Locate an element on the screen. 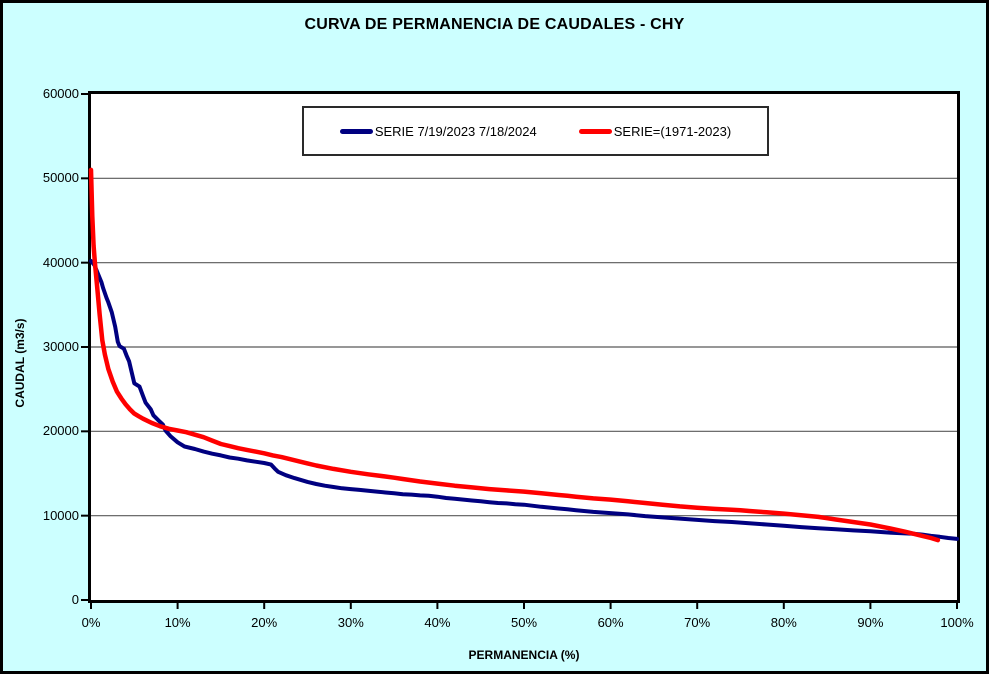 This screenshot has width=989, height=674. y-tick-label: 60000 is located at coordinates (60, 93).